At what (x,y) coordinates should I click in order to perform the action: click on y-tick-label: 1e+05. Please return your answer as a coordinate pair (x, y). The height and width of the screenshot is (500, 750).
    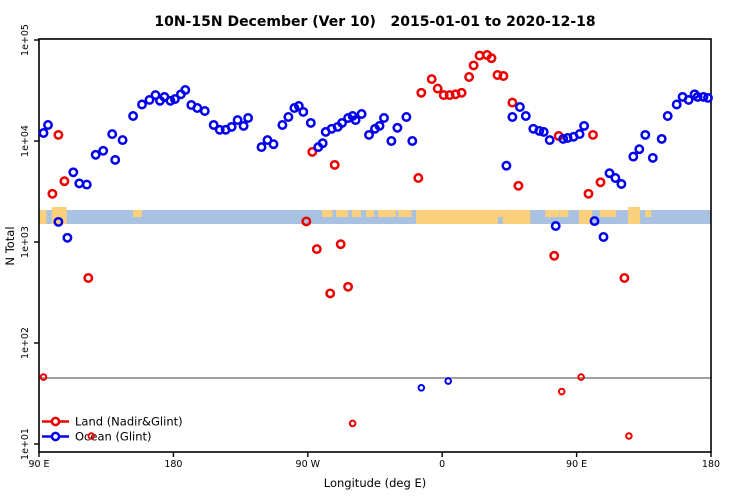
    Looking at the image, I should click on (25, 40).